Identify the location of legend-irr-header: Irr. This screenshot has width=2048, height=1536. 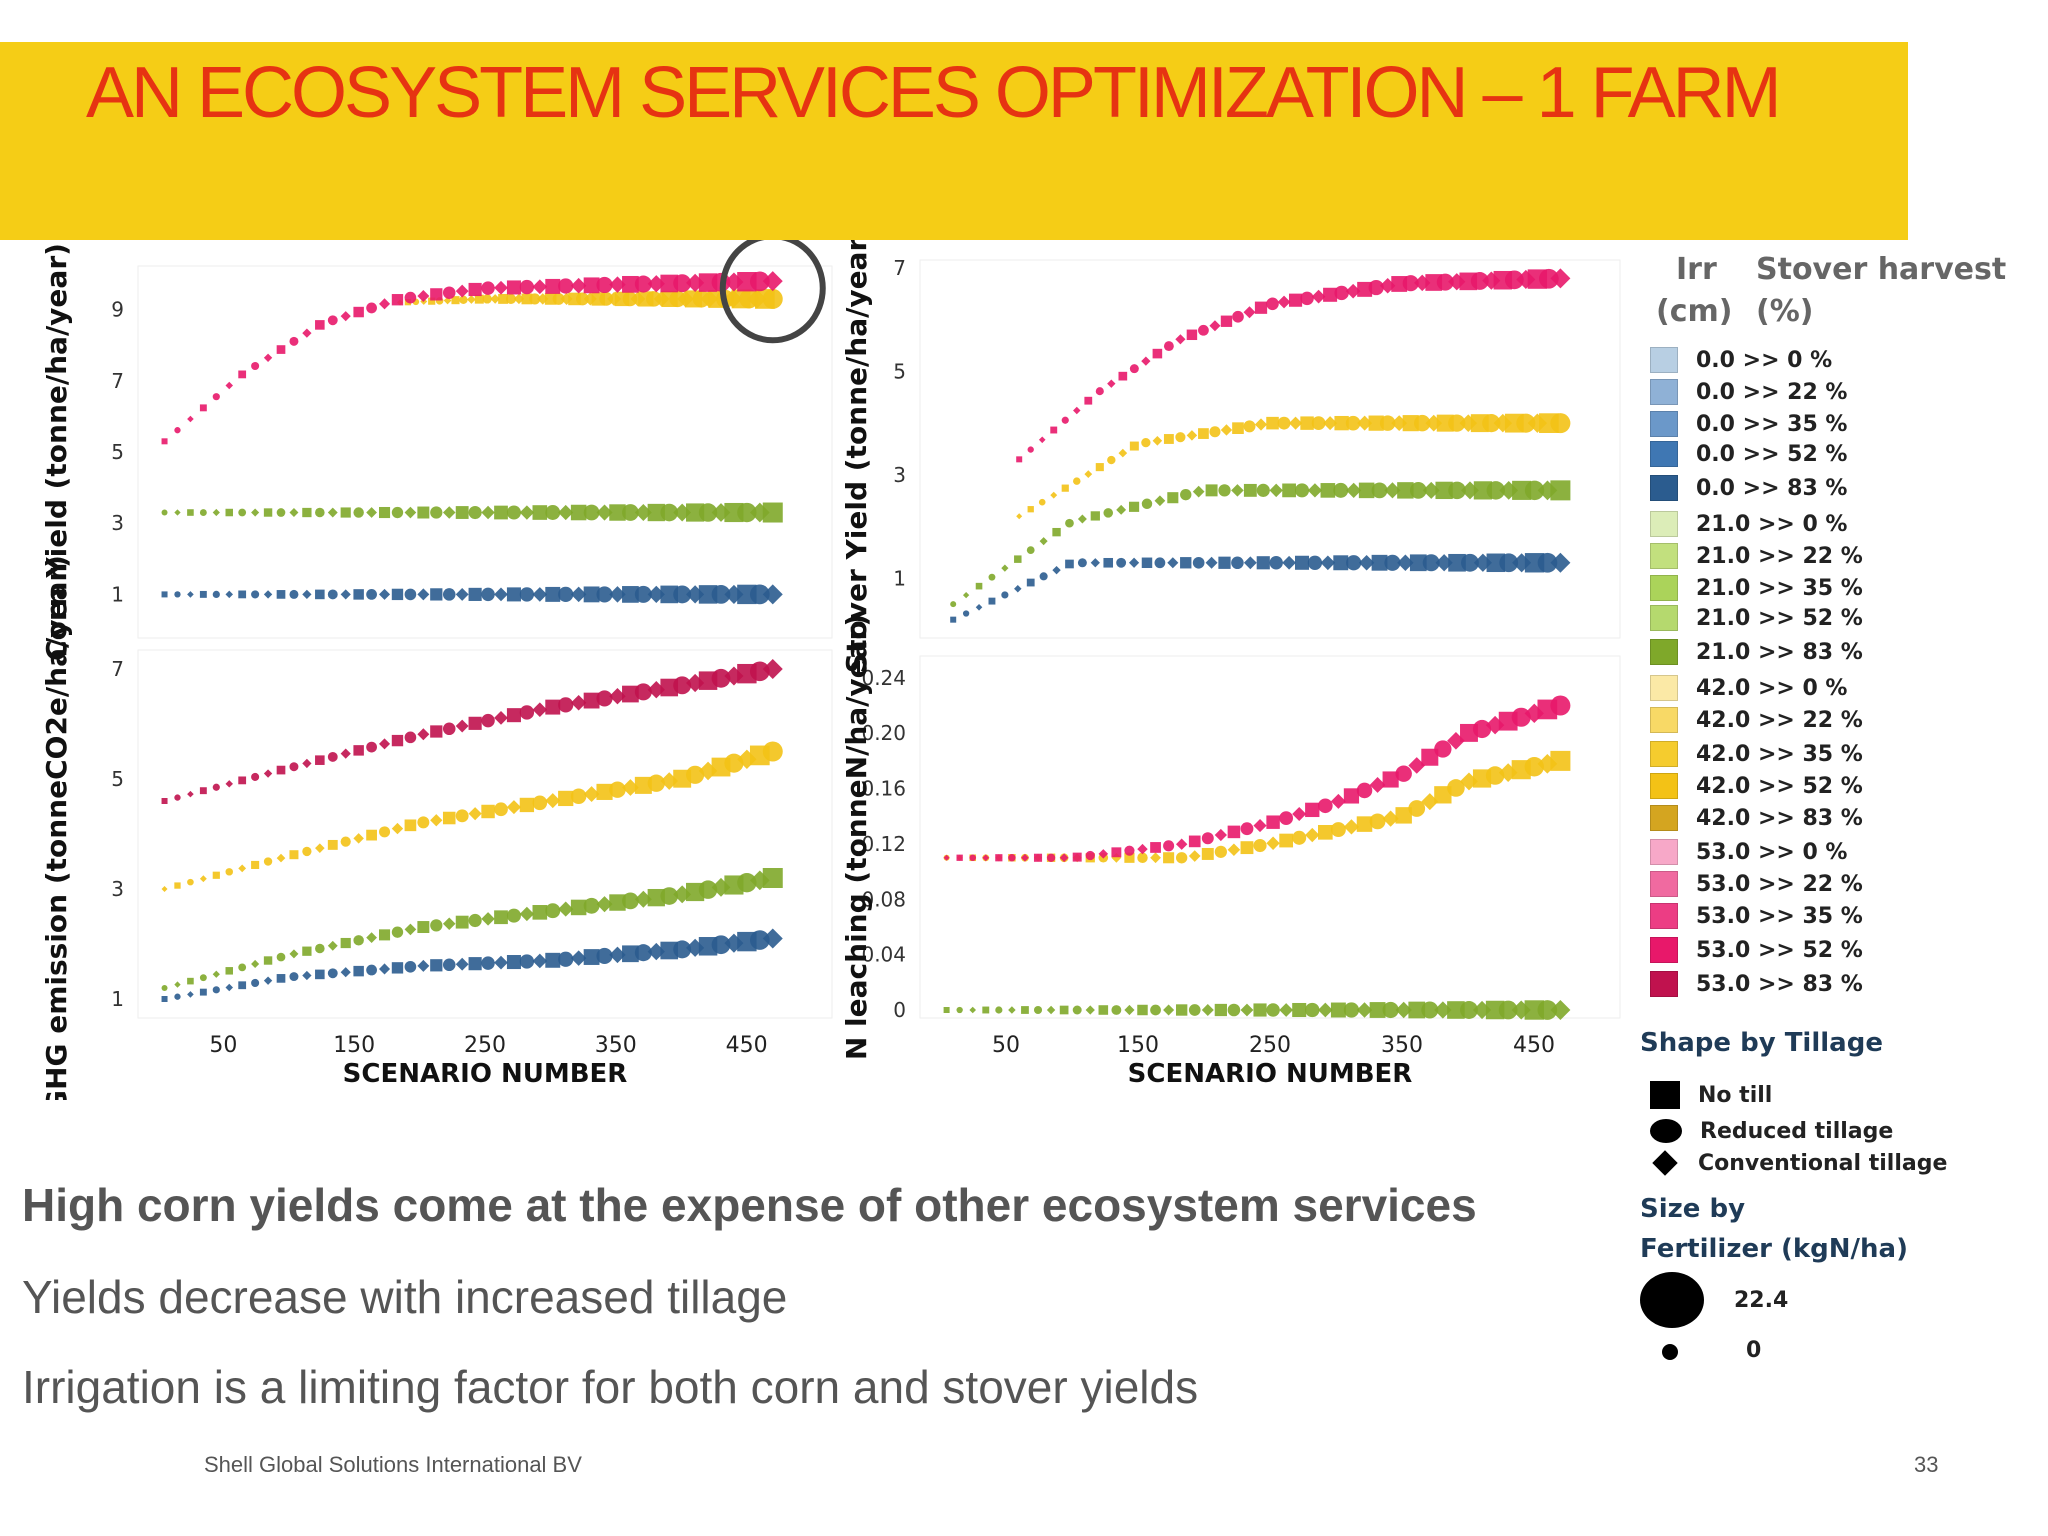
(1696, 269).